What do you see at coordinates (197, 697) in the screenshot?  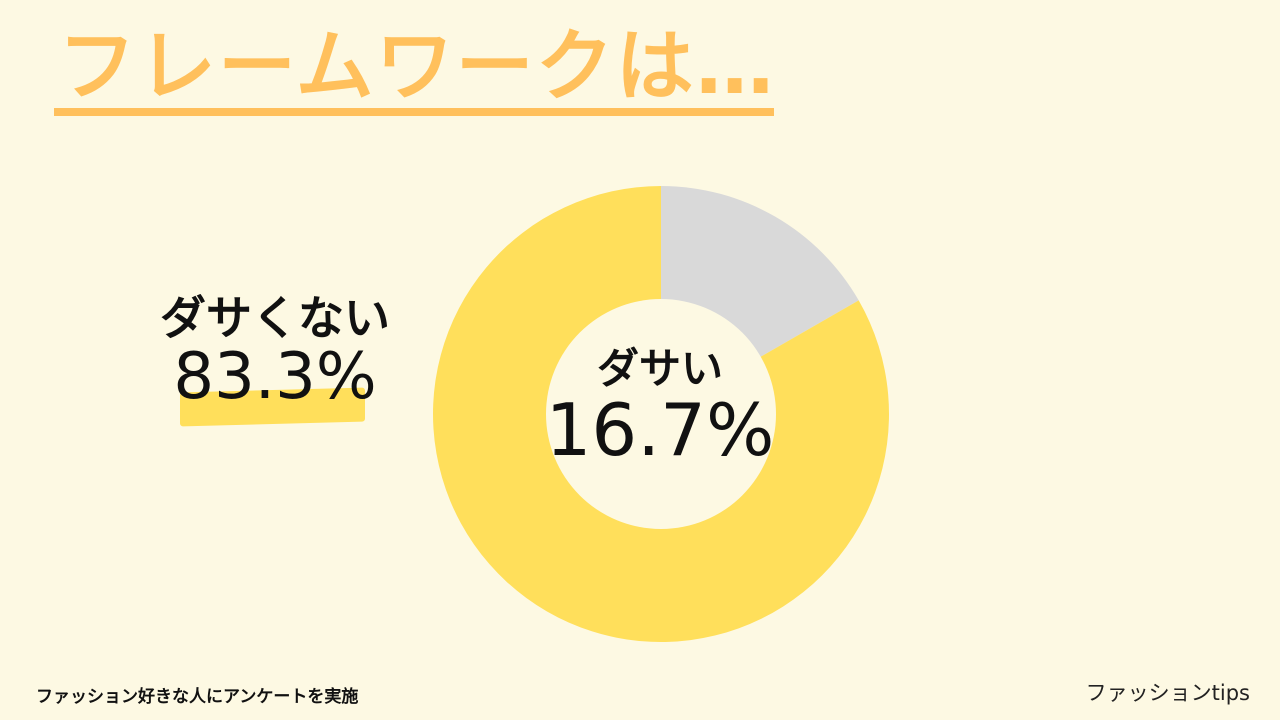 I see `survey-note: ファッション好きな人にアンケートを実施` at bounding box center [197, 697].